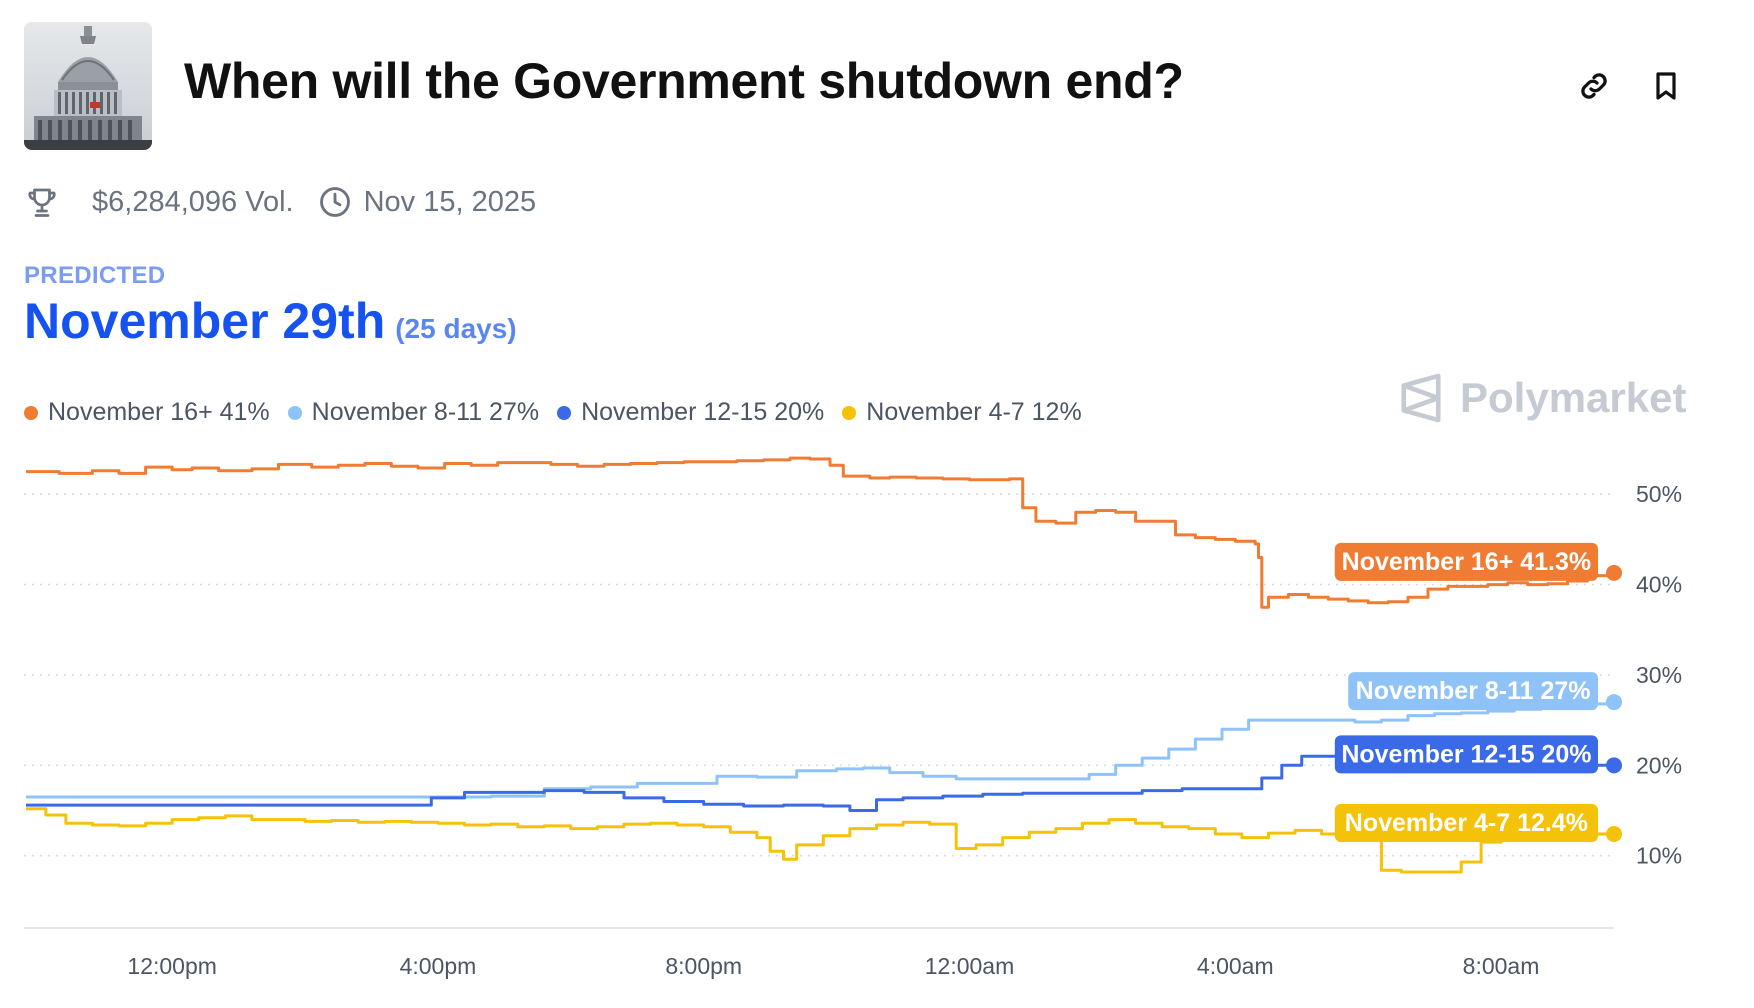  I want to click on y-tick-label: 50%, so click(1659, 494).